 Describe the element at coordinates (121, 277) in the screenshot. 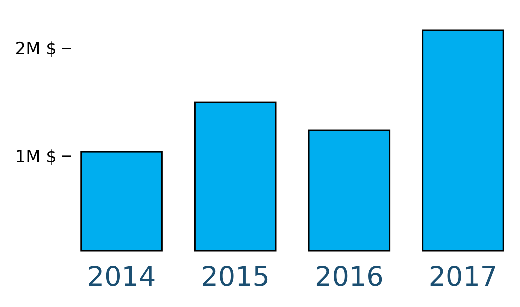

I see `x-tick-label: 2014` at that location.